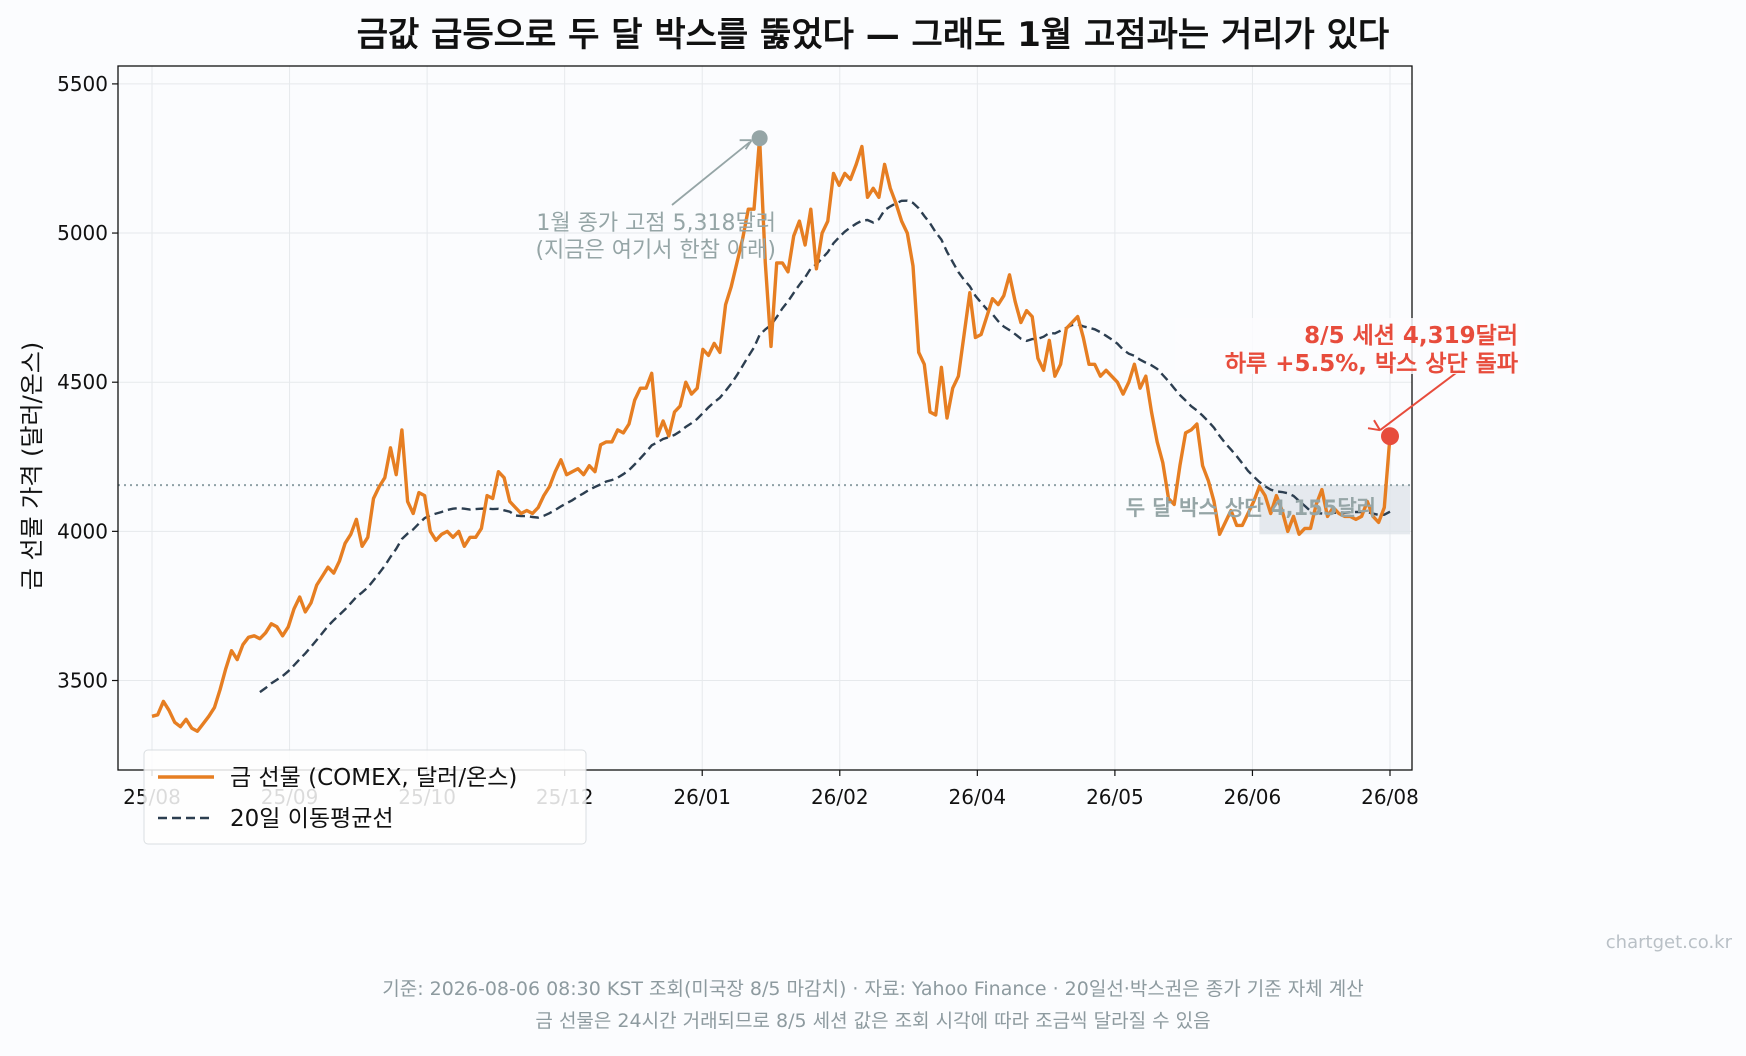 This screenshot has height=1056, width=1746. Describe the element at coordinates (873, 35) in the screenshot. I see `chart-title: 금값 급등으로 두 달 박스를 뚫었다 — 그래도 1월 고점과는 거리가 있다` at that location.